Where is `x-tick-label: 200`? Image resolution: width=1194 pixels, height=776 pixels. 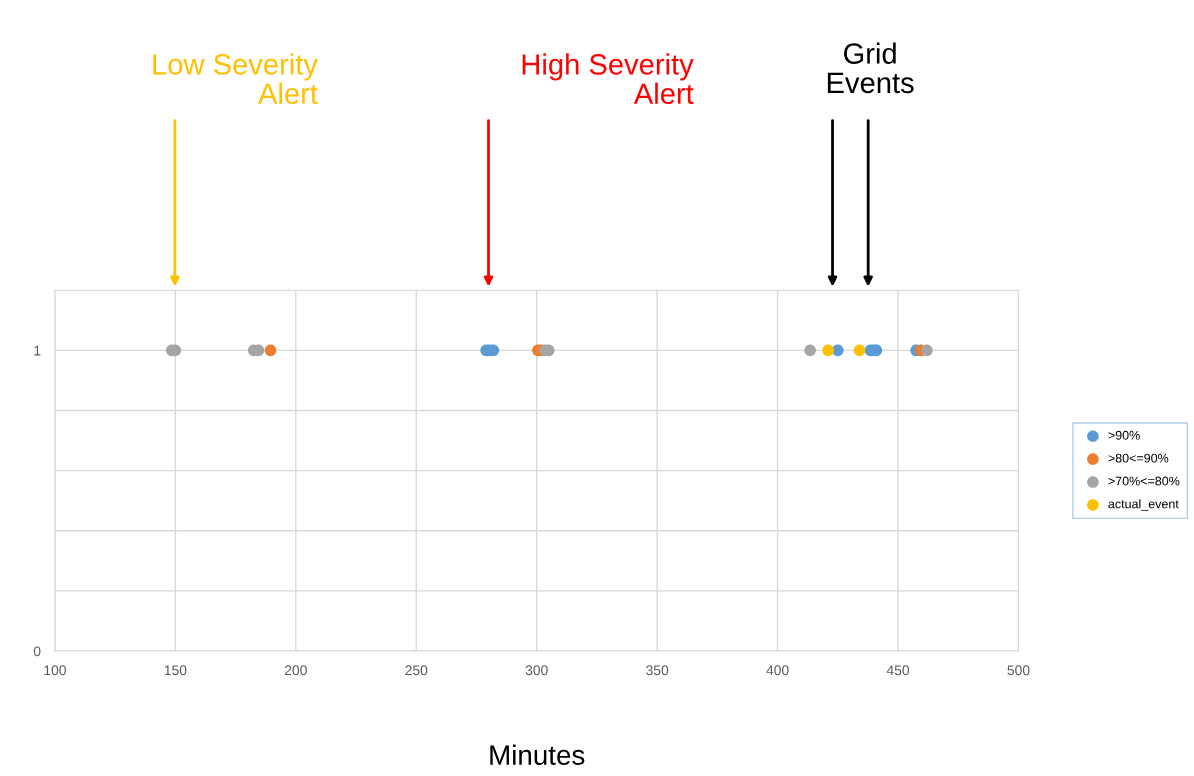
x-tick-label: 200 is located at coordinates (295, 670).